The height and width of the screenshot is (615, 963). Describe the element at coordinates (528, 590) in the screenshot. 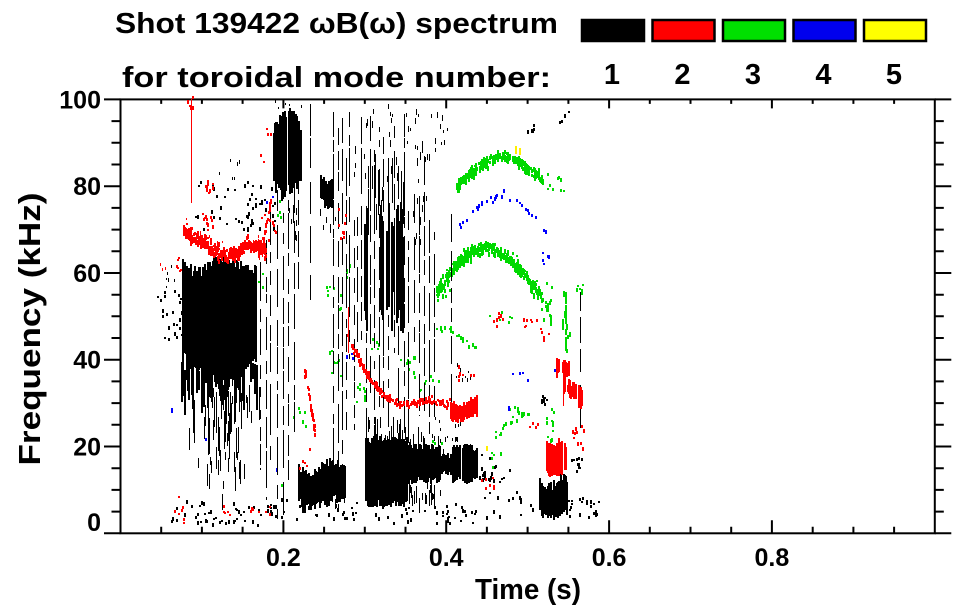

I see `svg-text: Time (s)` at that location.